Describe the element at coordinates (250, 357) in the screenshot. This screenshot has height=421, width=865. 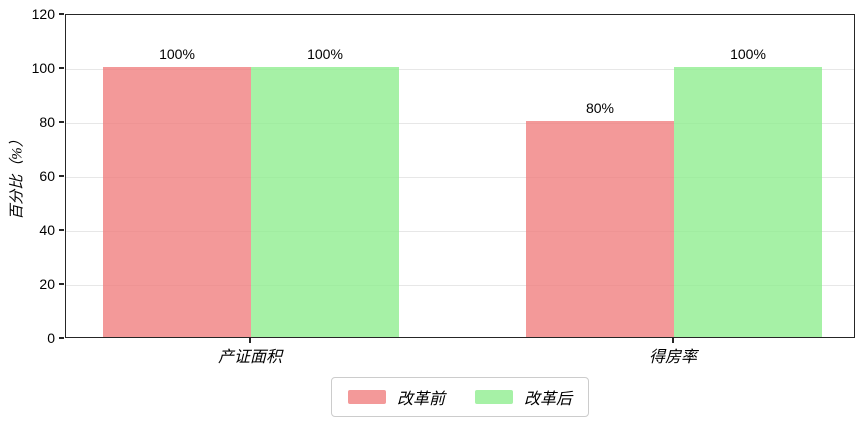
I see `x-tick-label-产证面积: 产证面积` at that location.